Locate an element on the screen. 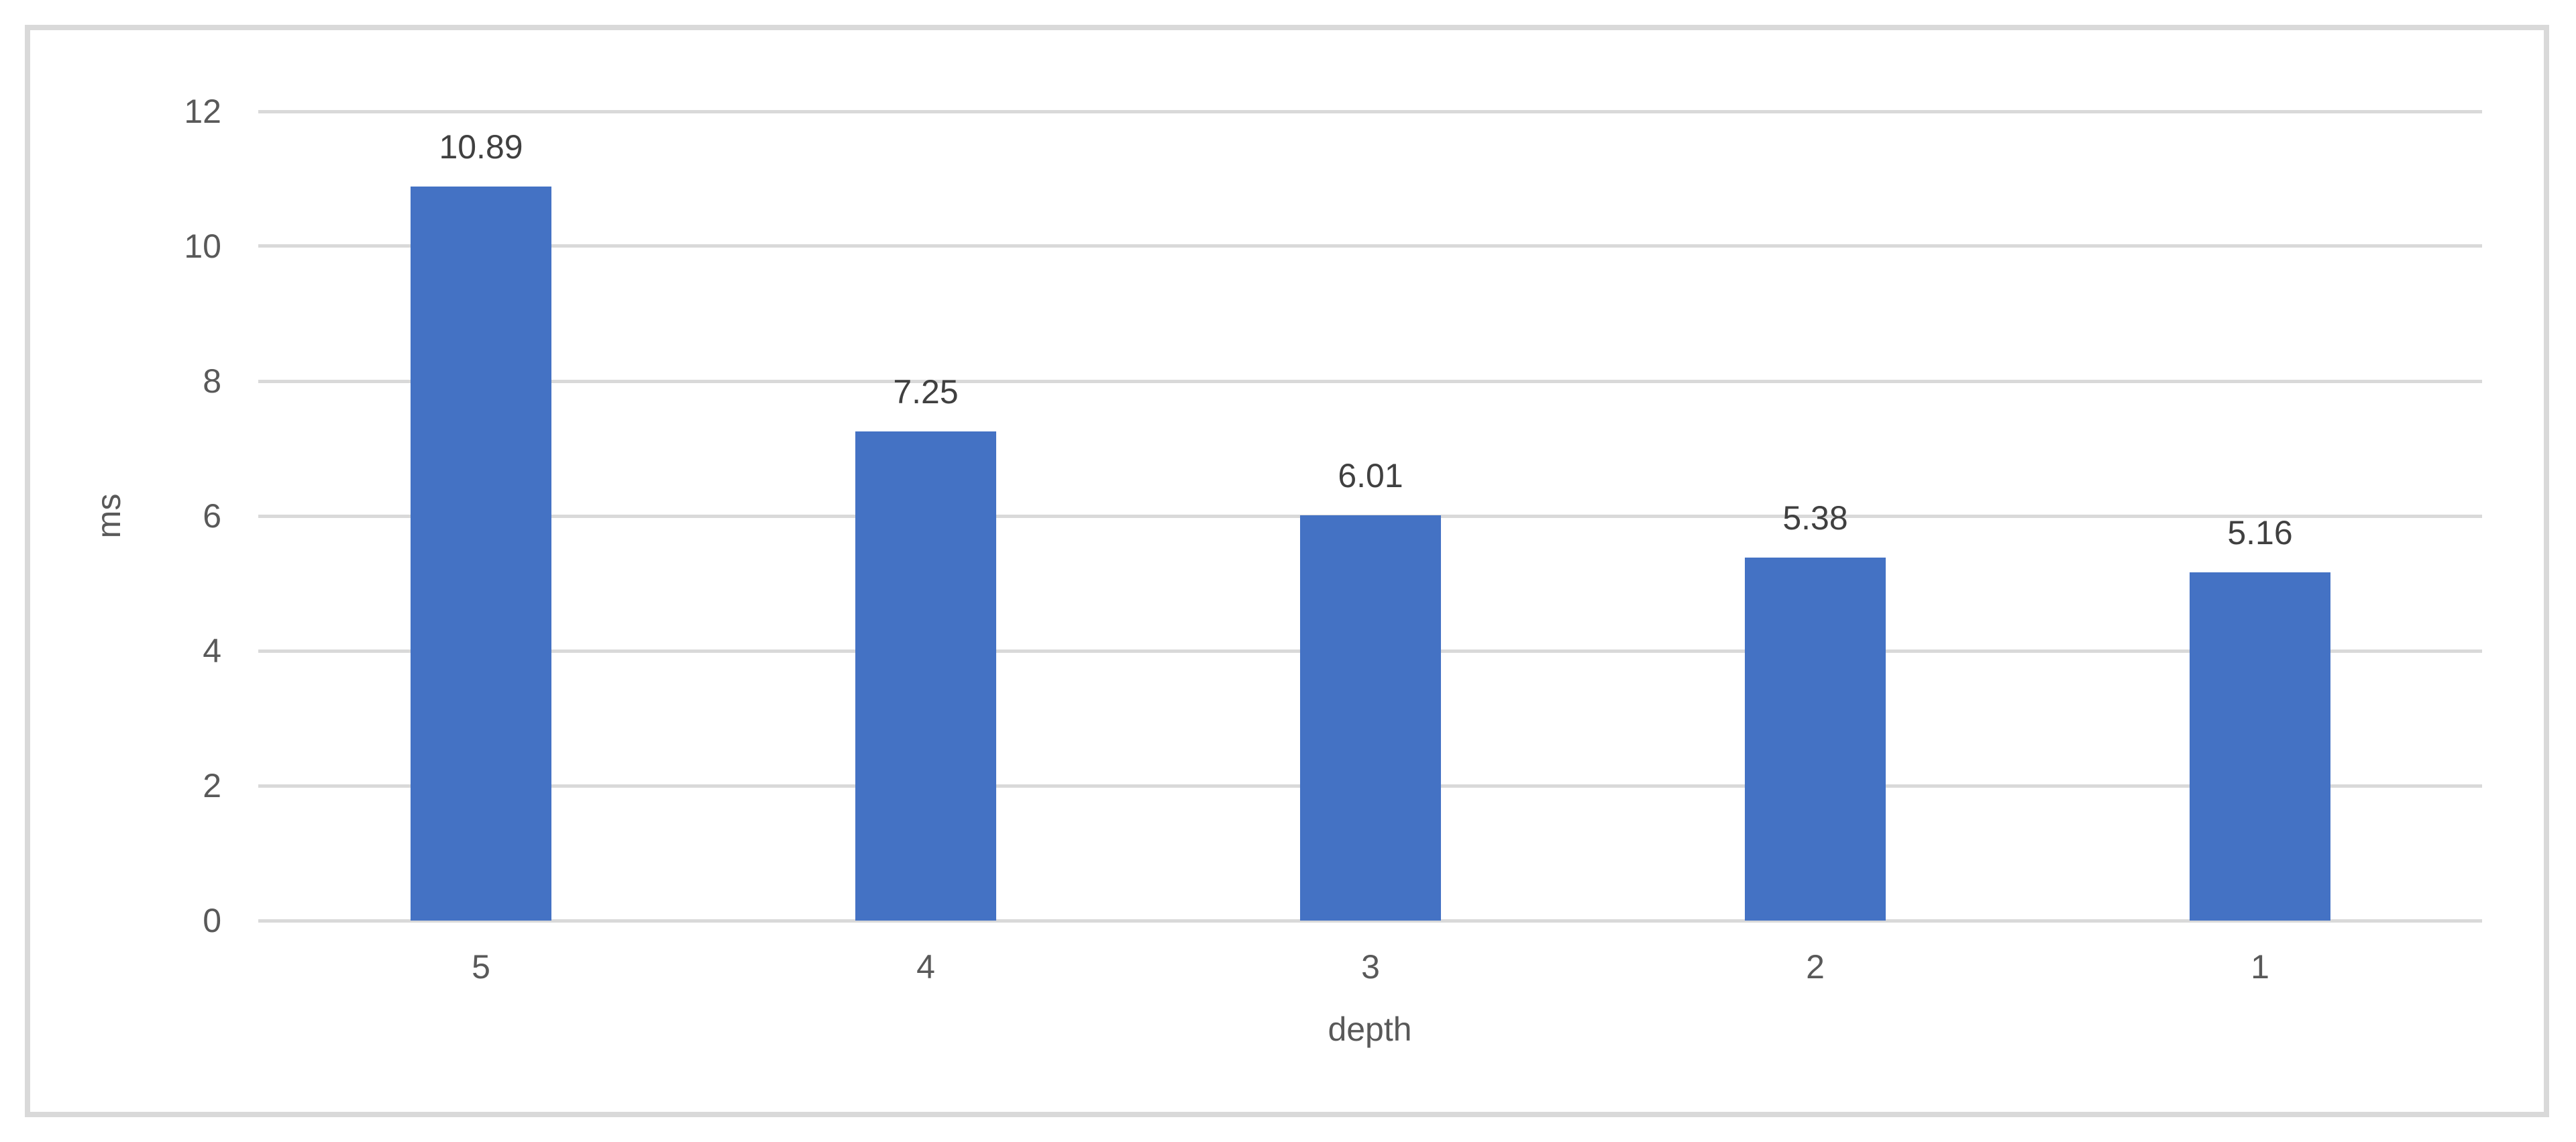 This screenshot has width=2576, height=1142. x-tick-label-2: 2 is located at coordinates (1815, 967).